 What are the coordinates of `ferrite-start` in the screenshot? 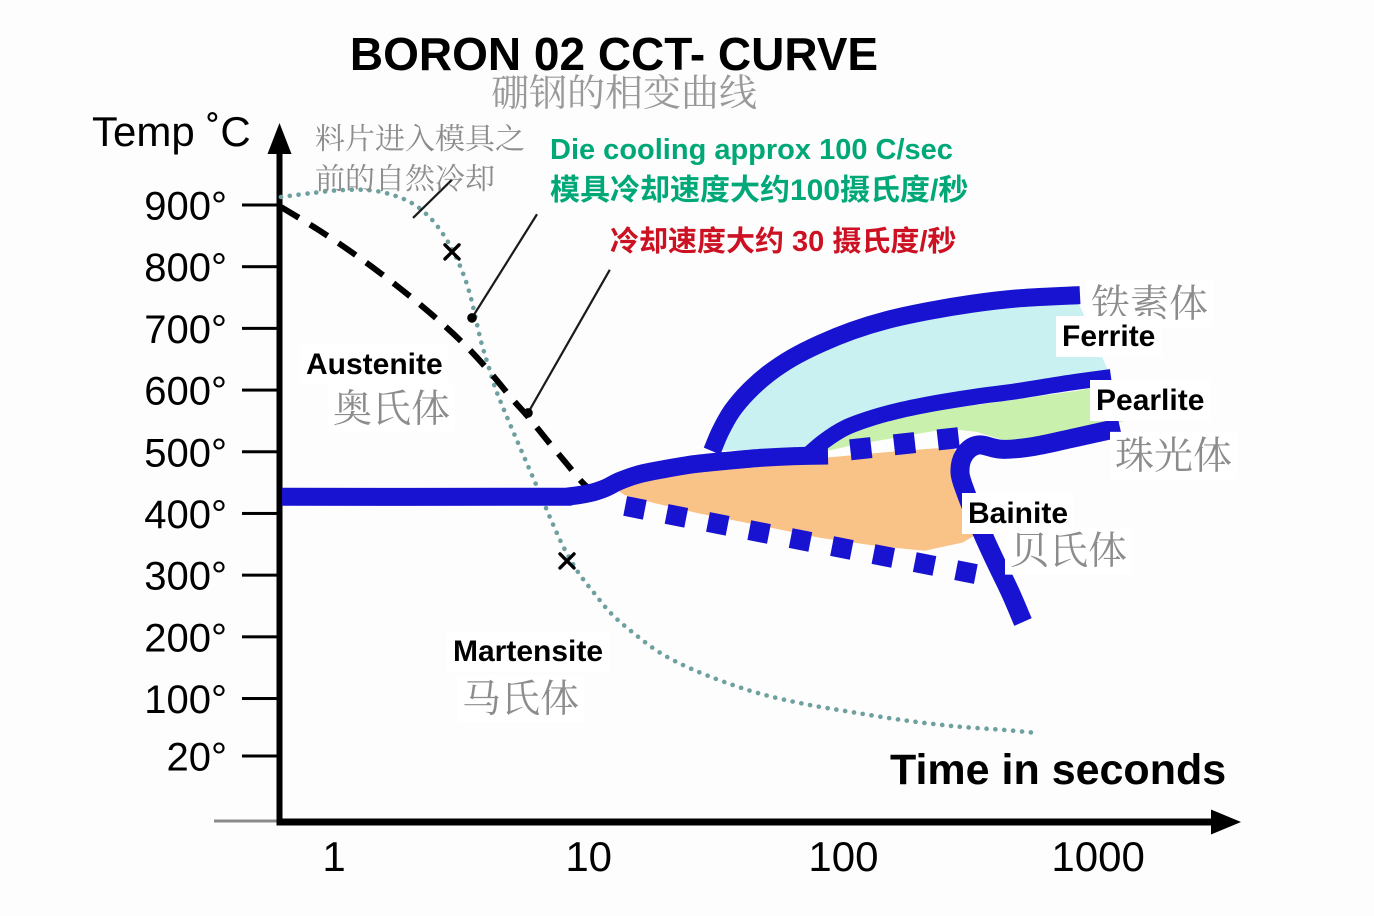 It's located at (892, 370).